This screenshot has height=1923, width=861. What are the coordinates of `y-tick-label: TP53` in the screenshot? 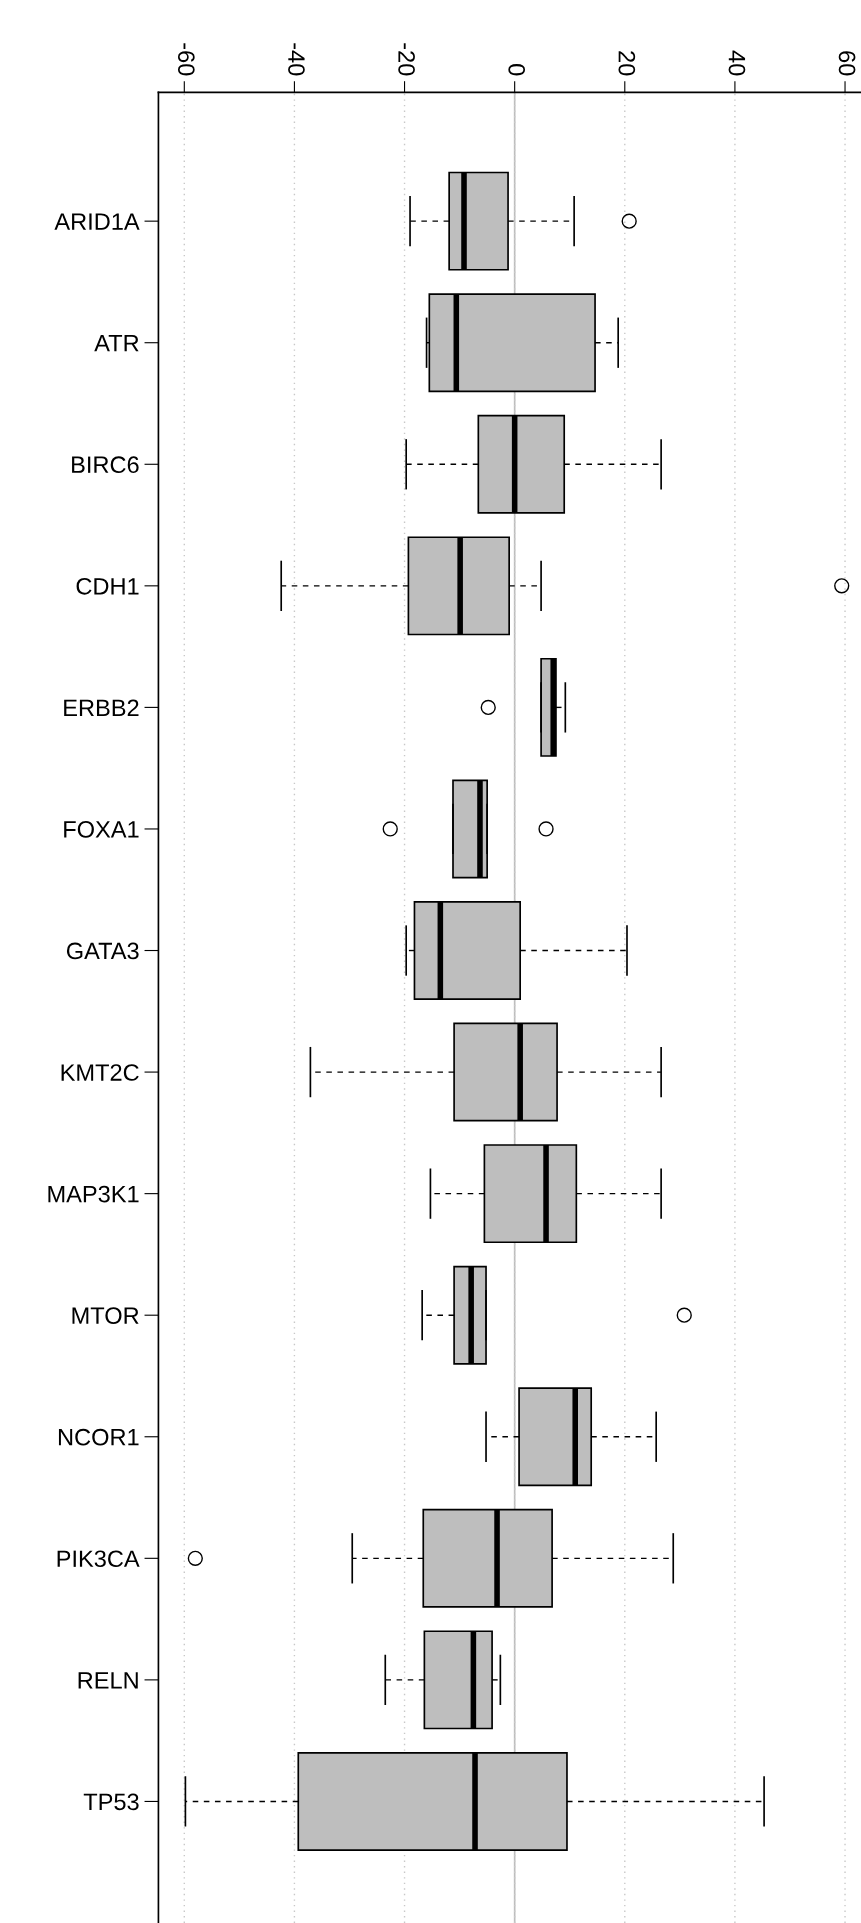 It's located at (111, 1802).